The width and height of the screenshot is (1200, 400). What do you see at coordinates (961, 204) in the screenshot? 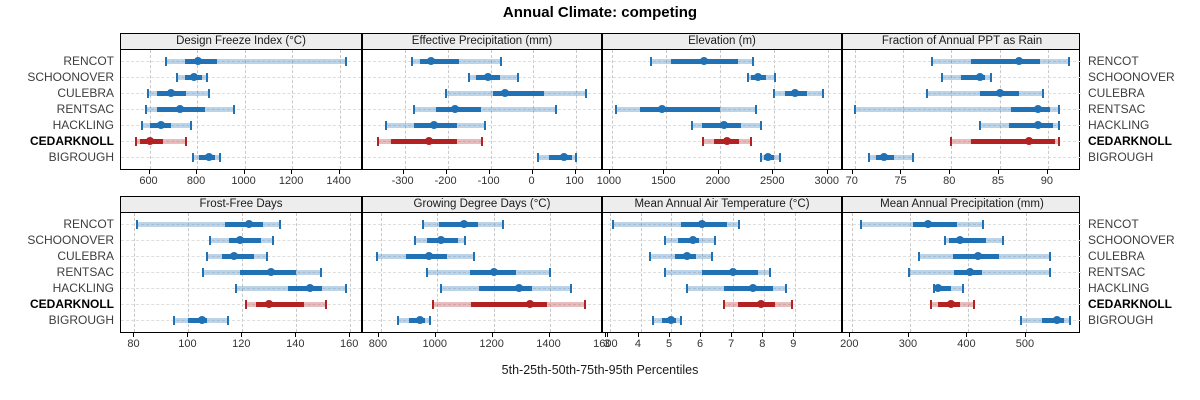
I see `panel-strip-title: Mean Annual Precipitation (mm)` at bounding box center [961, 204].